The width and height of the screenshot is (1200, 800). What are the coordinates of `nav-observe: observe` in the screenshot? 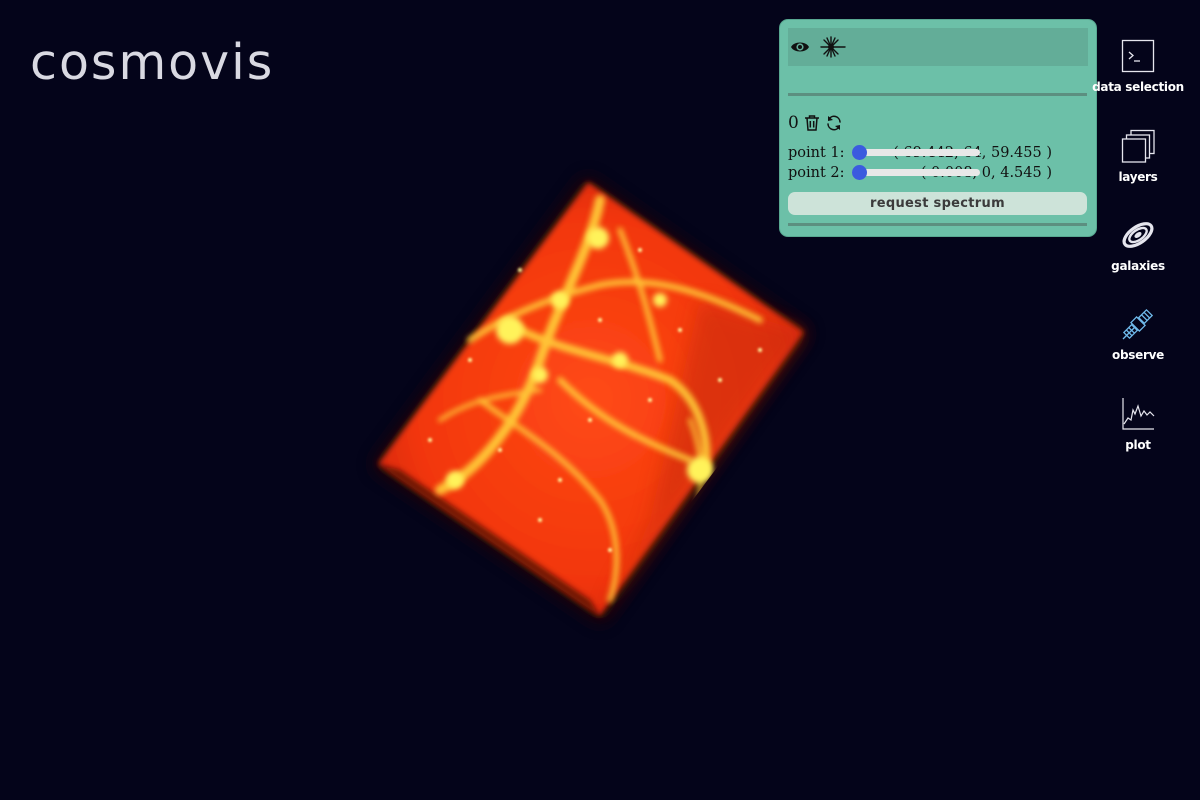 It's located at (1138, 346).